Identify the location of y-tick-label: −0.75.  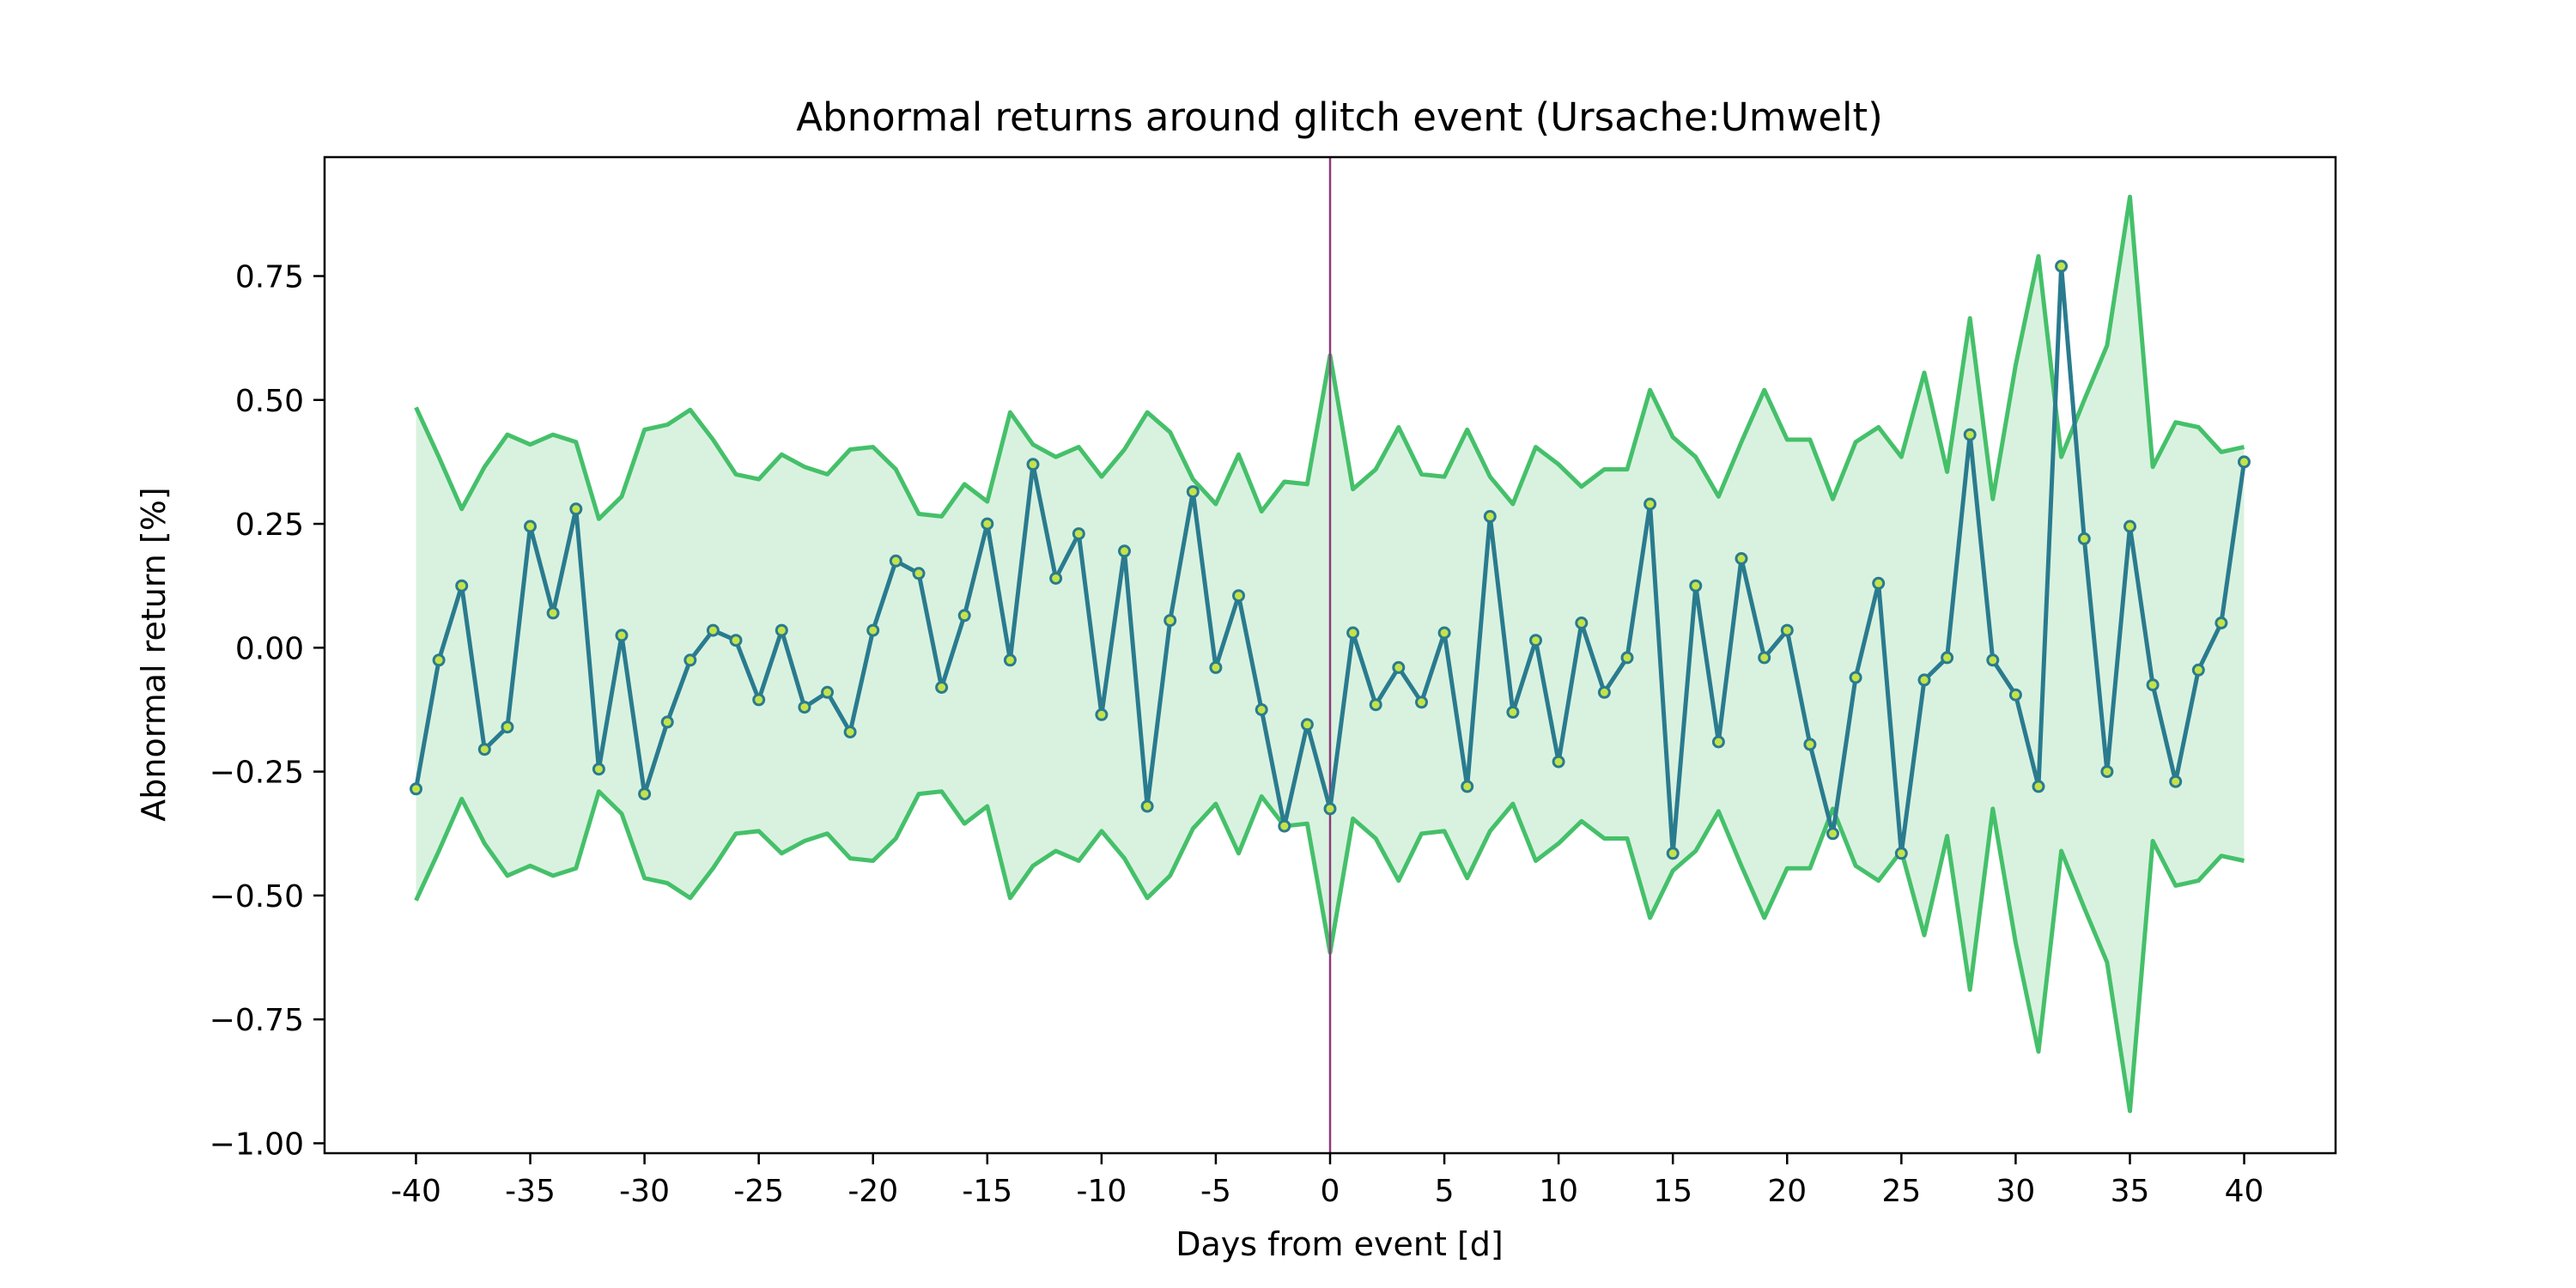
(257, 1020).